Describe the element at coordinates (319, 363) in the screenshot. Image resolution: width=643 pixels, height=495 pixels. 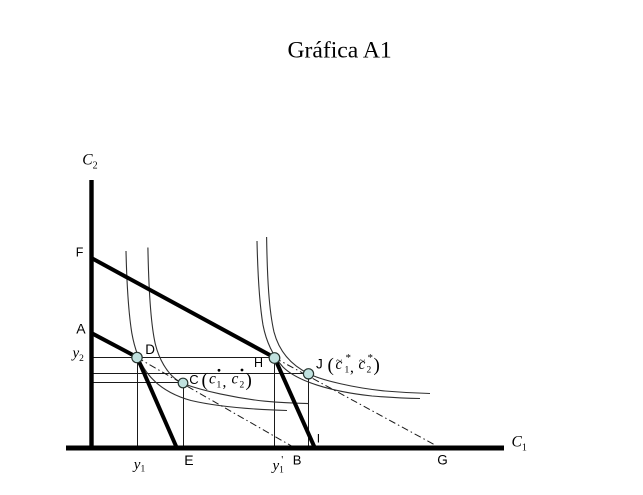
I see `svg-text: J` at that location.